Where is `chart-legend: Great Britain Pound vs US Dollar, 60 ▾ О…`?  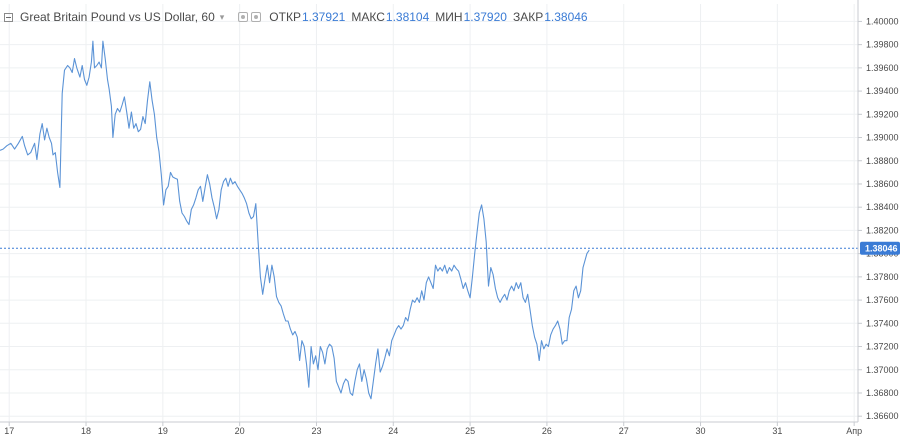 chart-legend: Great Britain Pound vs US Dollar, 60 ▾ О… is located at coordinates (296, 17).